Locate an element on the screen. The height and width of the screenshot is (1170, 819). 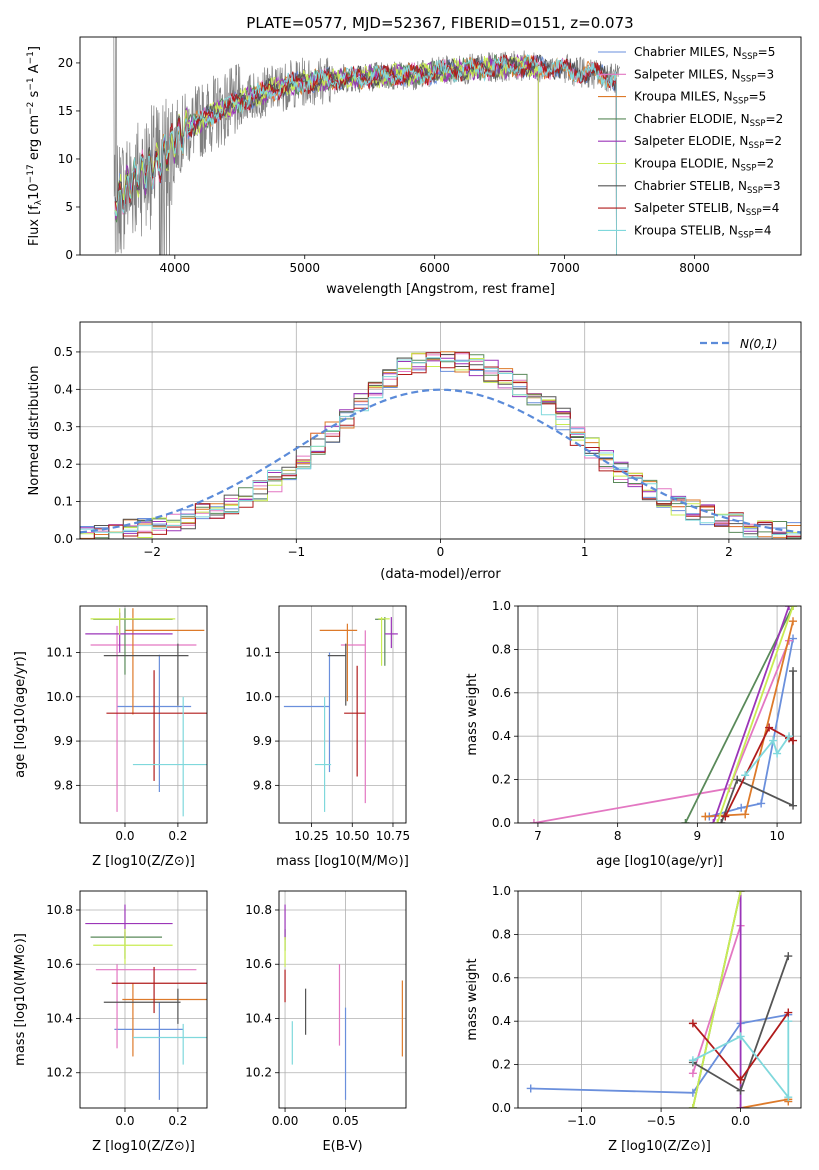
x-axis-label: (data-model)/error is located at coordinates (440, 574).